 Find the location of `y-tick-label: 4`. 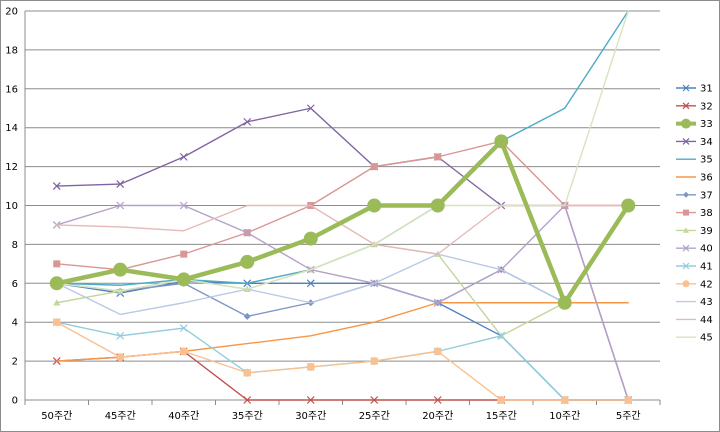

y-tick-label: 4 is located at coordinates (15, 323).